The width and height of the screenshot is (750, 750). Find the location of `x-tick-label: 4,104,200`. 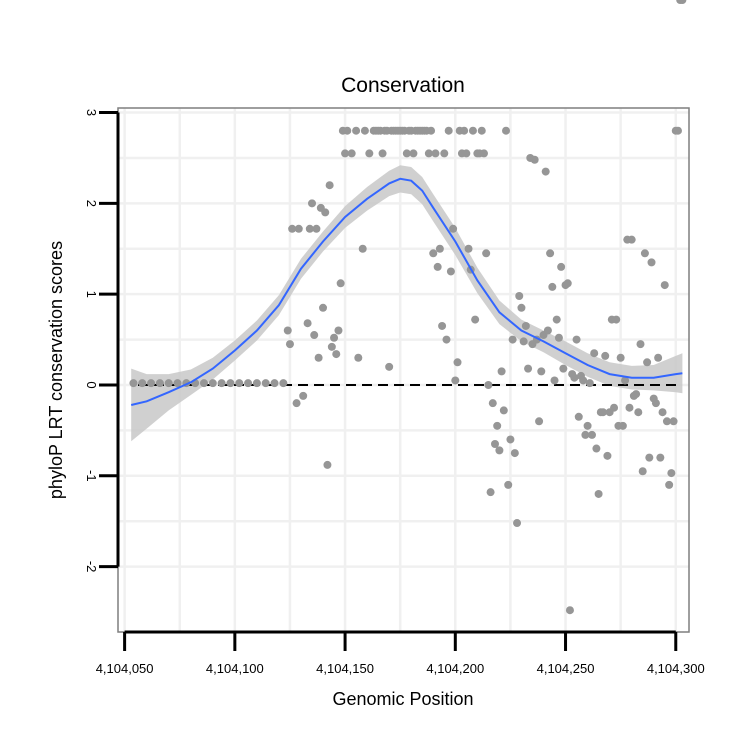

x-tick-label: 4,104,200 is located at coordinates (455, 668).